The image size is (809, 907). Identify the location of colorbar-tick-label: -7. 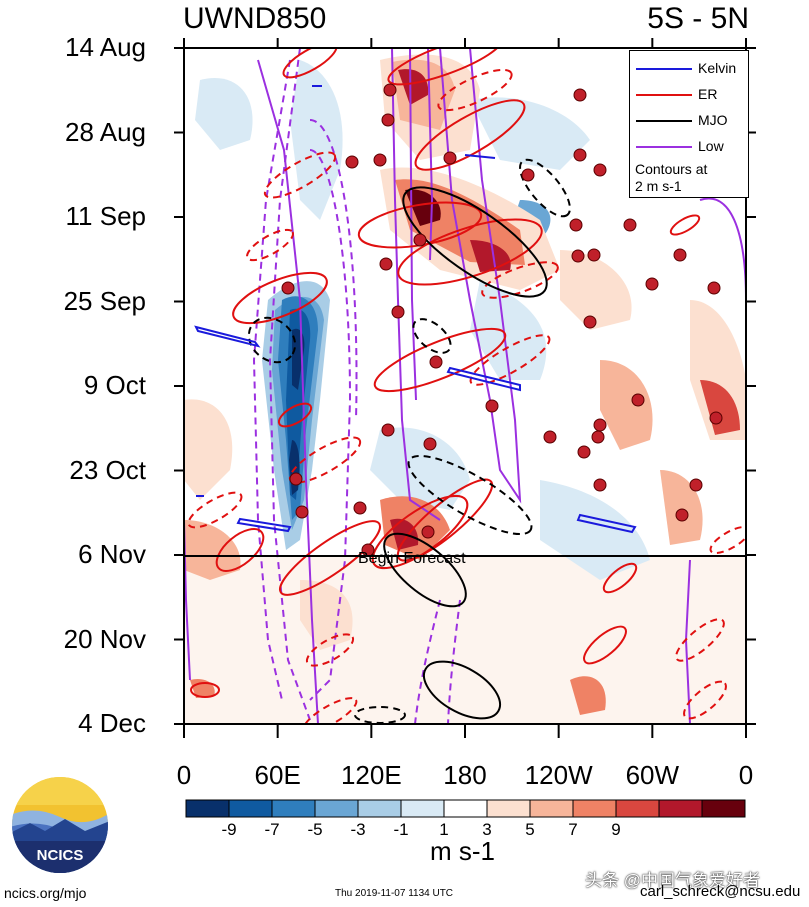
(272, 829).